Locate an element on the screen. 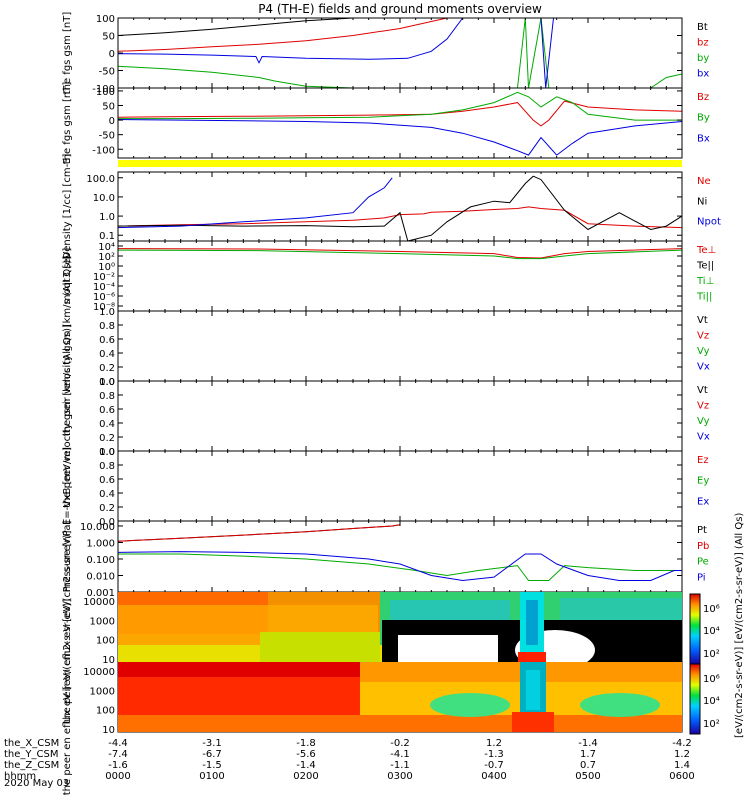  axis-row-label: the_X_CSM is located at coordinates (31, 743).